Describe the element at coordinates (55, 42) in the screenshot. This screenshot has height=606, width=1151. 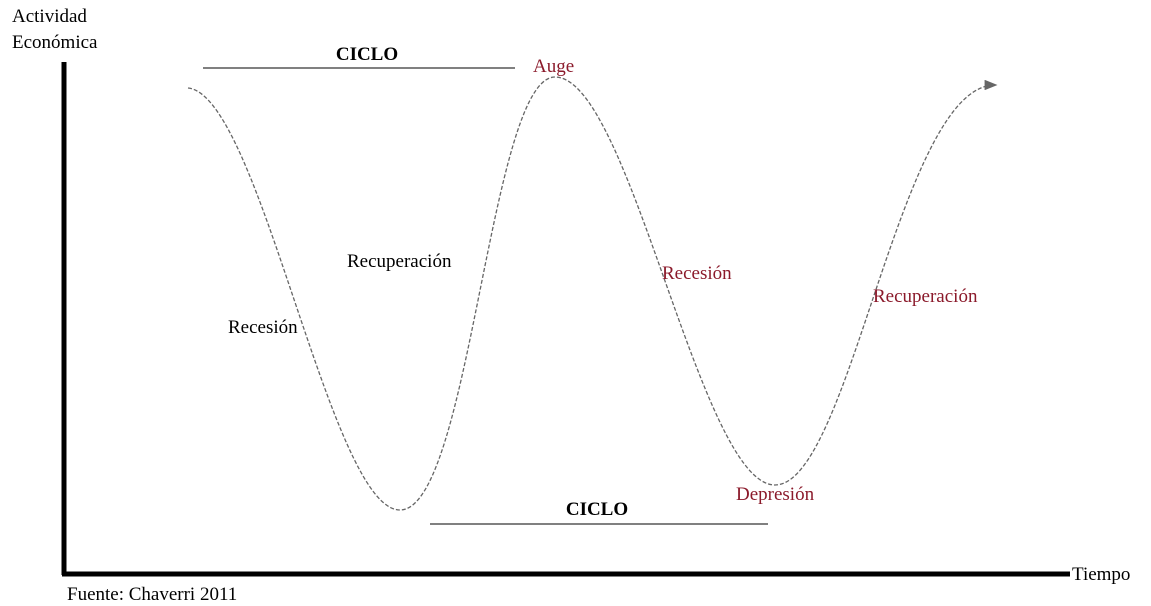
I see `y-axis-label: Económica` at that location.